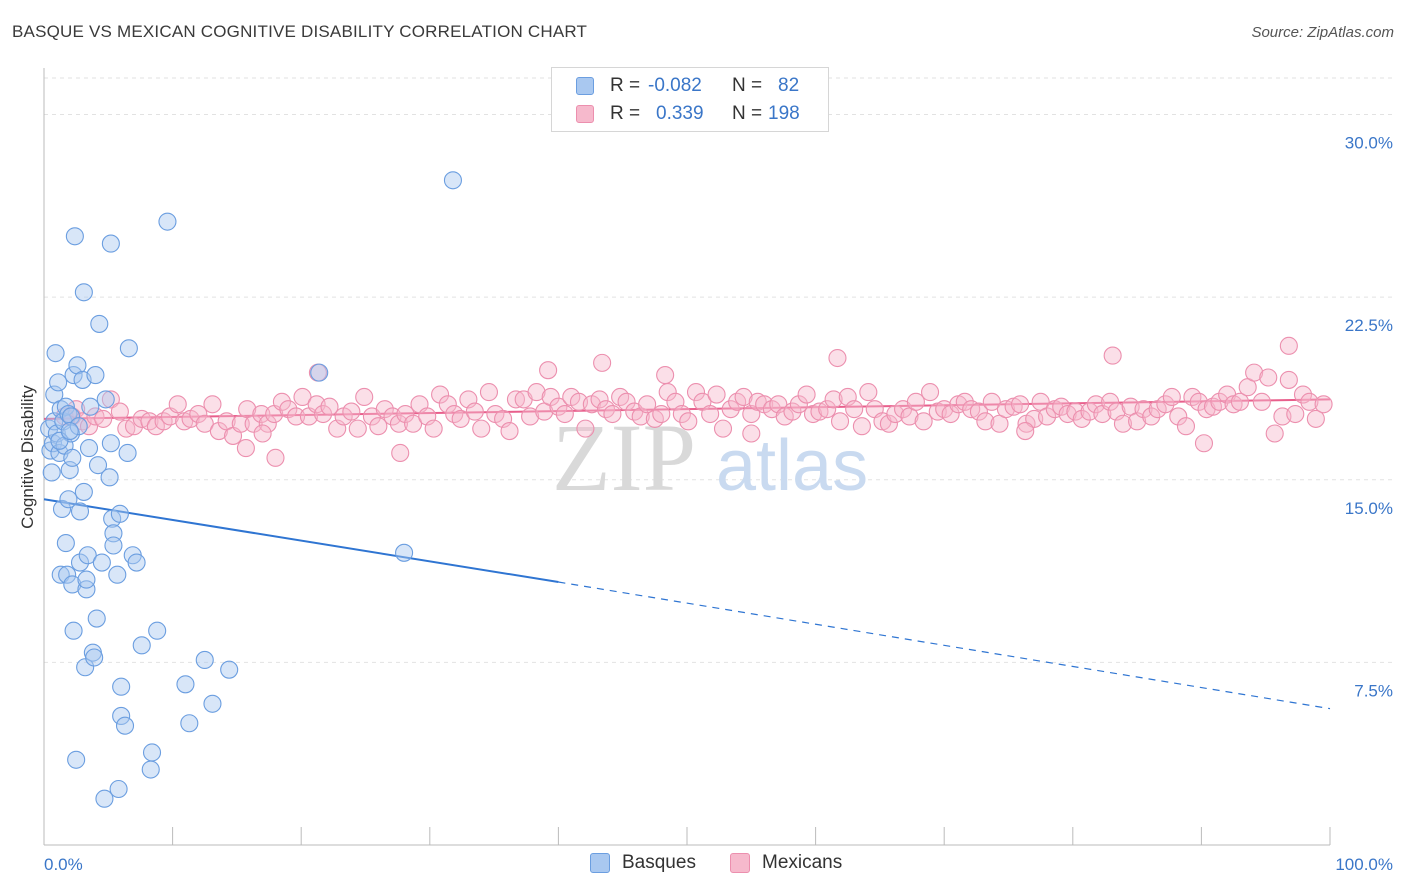 This screenshot has width=1406, height=892. Describe the element at coordinates (63, 864) in the screenshot. I see `x-tick-label-left: 0.0%` at that location.